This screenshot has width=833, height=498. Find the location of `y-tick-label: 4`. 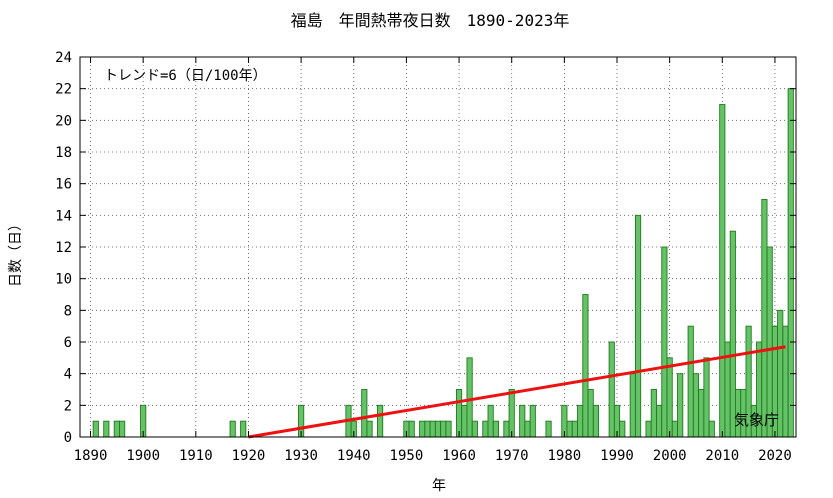

y-tick-label: 4 is located at coordinates (68, 375).